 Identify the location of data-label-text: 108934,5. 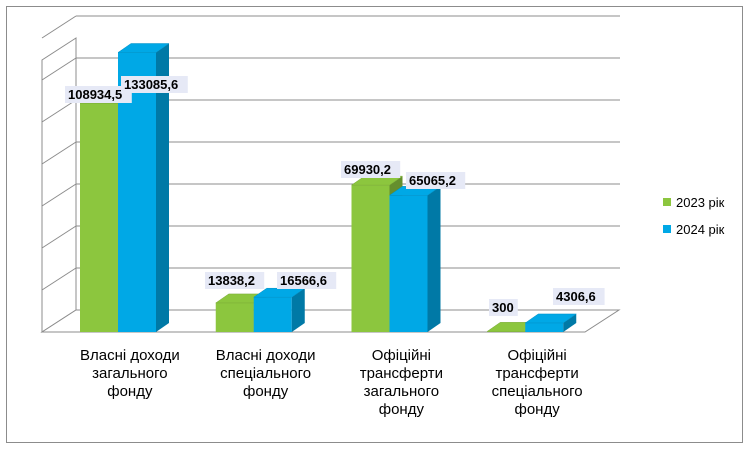
(95, 94).